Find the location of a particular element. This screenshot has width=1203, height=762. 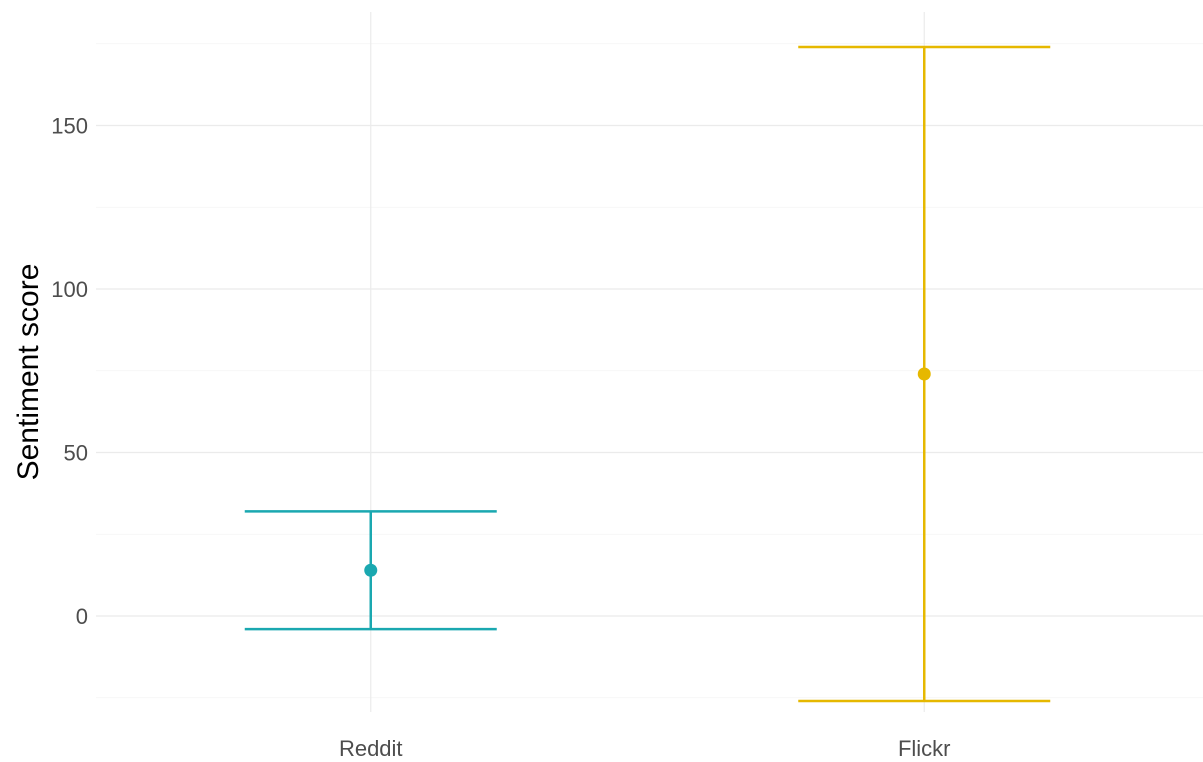

y-tick-label: 50 is located at coordinates (76, 453).